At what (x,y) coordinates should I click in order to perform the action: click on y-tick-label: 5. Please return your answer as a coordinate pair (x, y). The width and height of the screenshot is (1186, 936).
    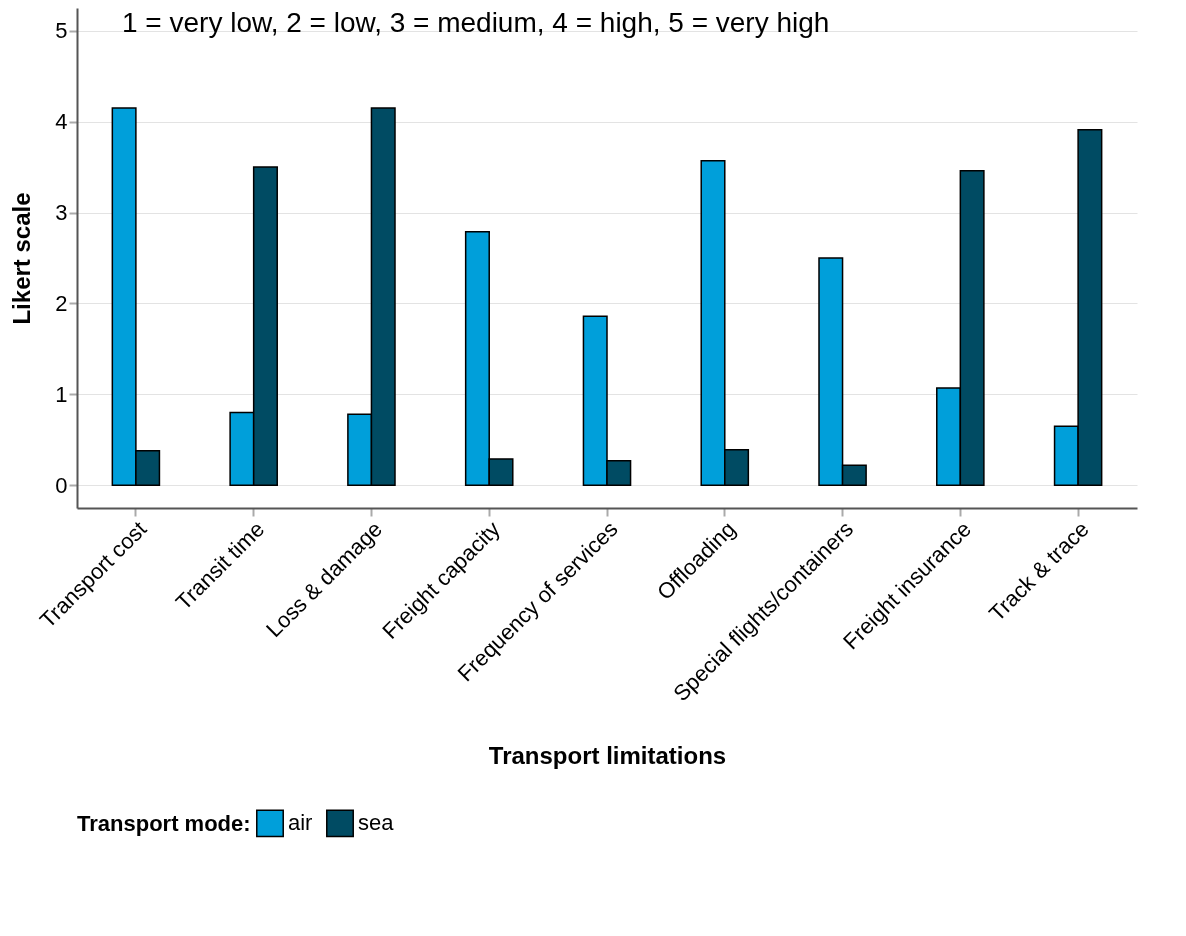
    Looking at the image, I should click on (61, 31).